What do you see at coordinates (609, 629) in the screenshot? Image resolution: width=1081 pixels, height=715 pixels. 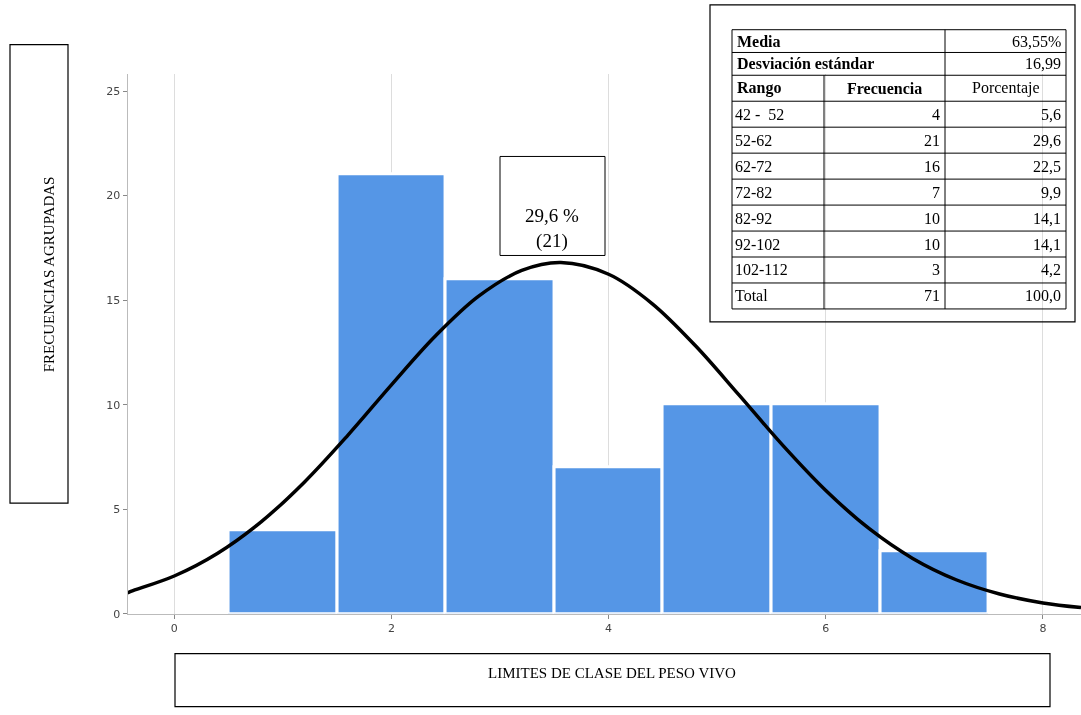 I see `x-tick-label: 4` at bounding box center [609, 629].